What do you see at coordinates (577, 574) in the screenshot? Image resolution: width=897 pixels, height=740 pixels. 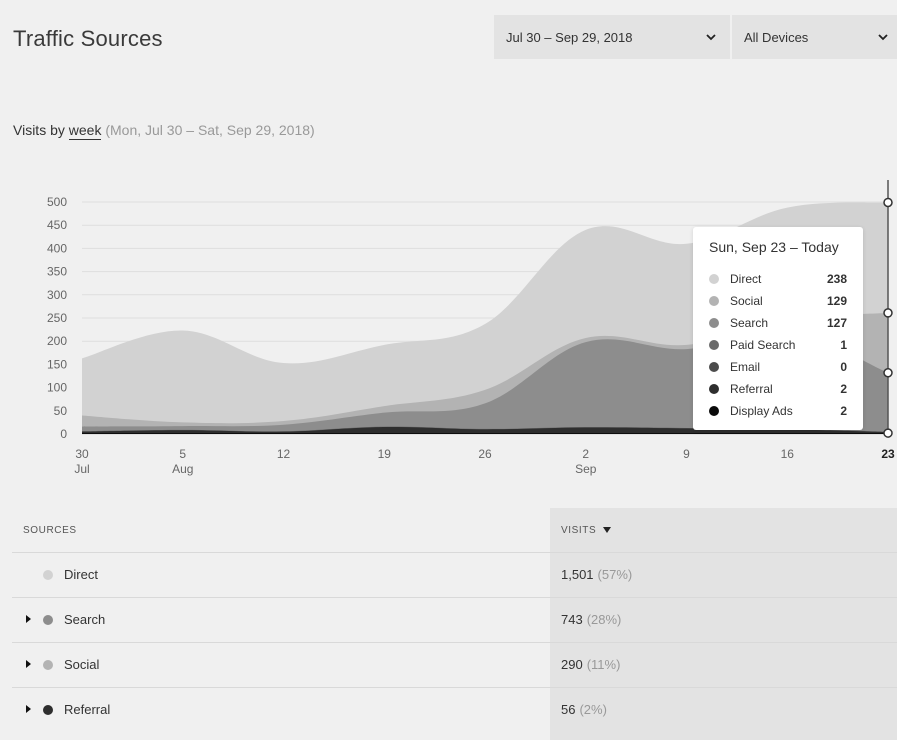 I see `visits-count: 1,501` at bounding box center [577, 574].